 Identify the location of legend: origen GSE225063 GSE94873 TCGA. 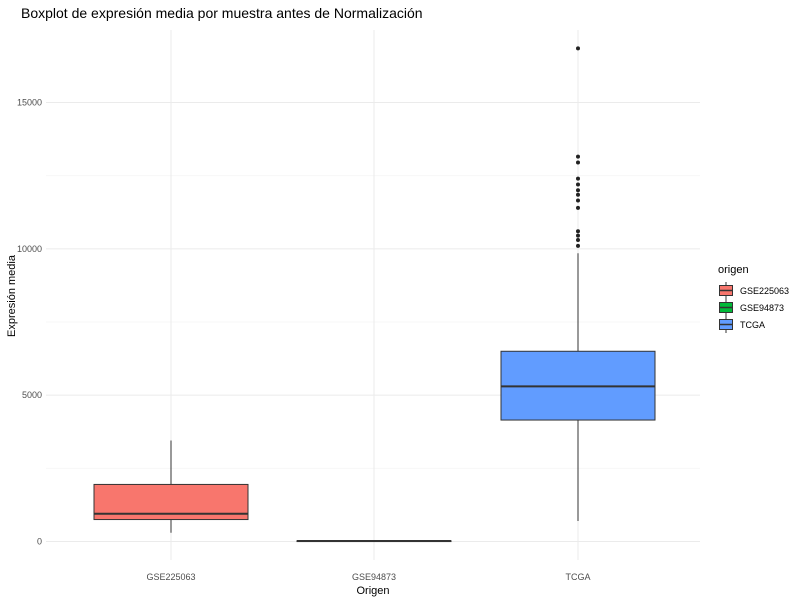
(753, 298).